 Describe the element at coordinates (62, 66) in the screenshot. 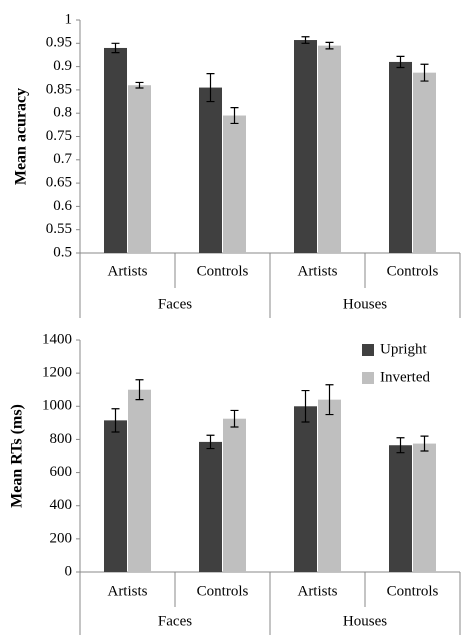

I see `y-tick-label: 0.9` at that location.